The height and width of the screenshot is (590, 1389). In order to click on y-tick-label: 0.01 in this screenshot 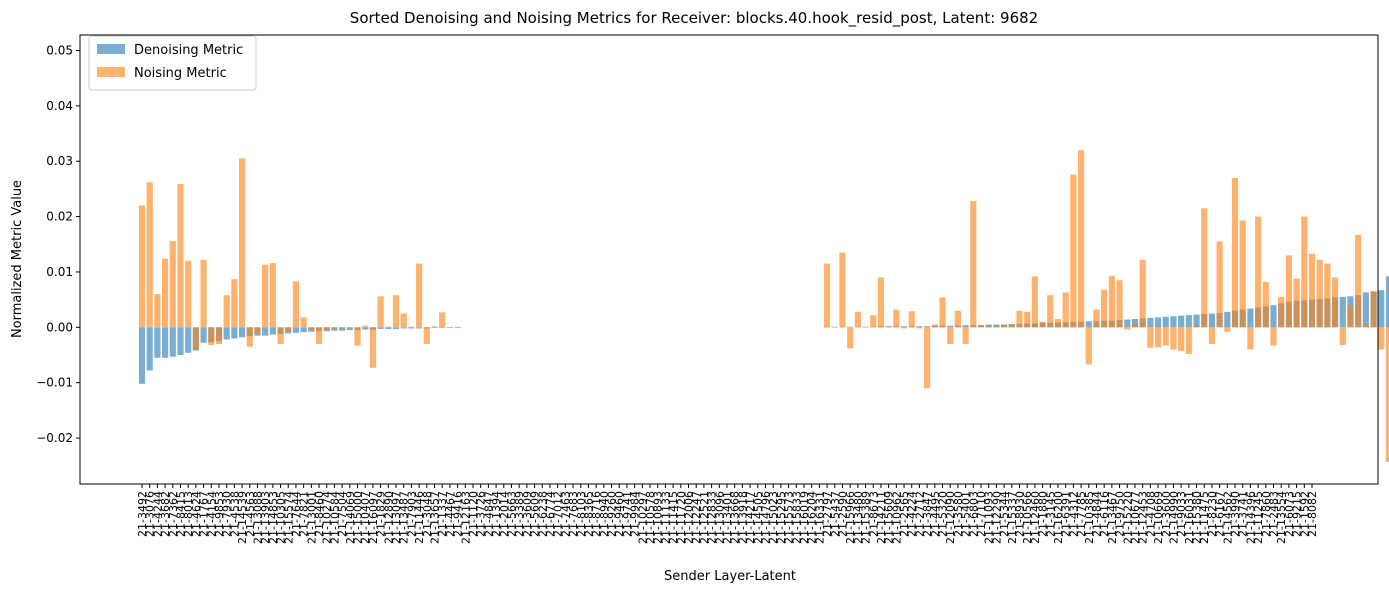, I will do `click(59, 272)`.